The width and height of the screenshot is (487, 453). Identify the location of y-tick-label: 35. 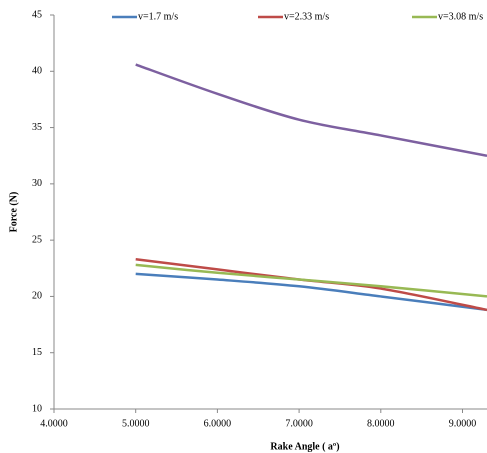
(37, 127).